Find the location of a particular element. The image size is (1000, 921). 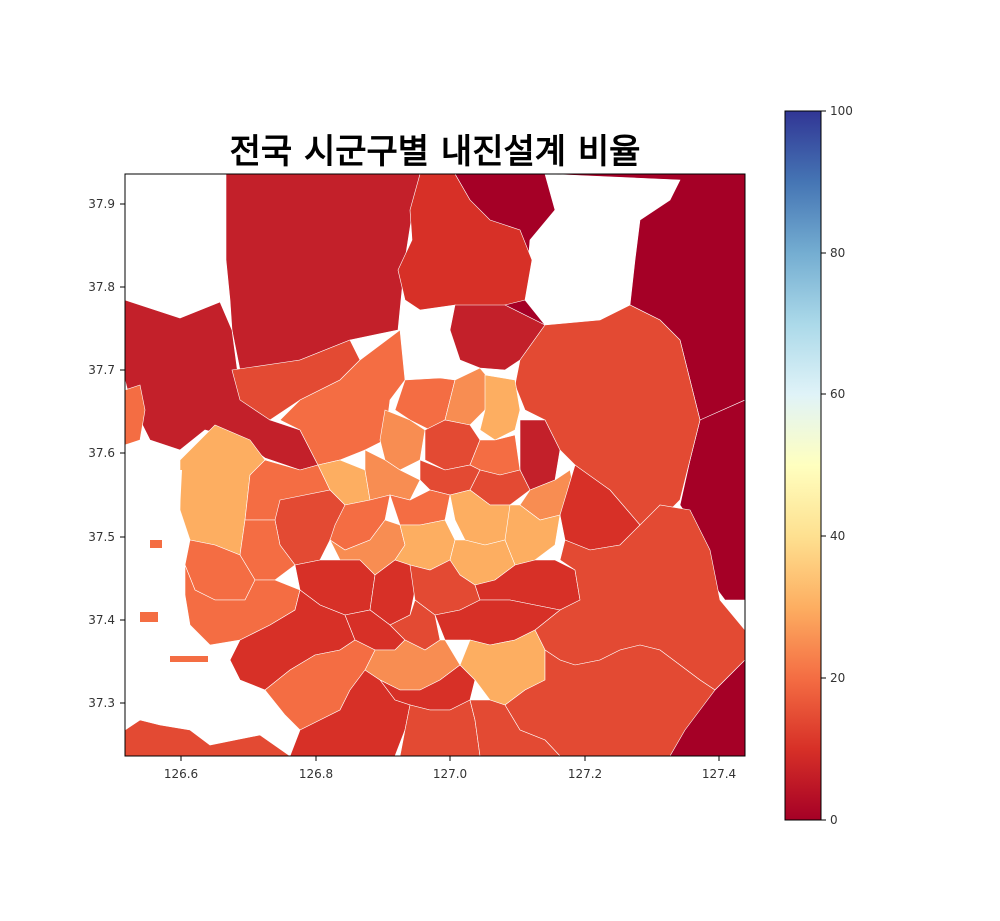

x-axis: 126.6 126.8 127.0 127.2 127.4 is located at coordinates (450, 768).